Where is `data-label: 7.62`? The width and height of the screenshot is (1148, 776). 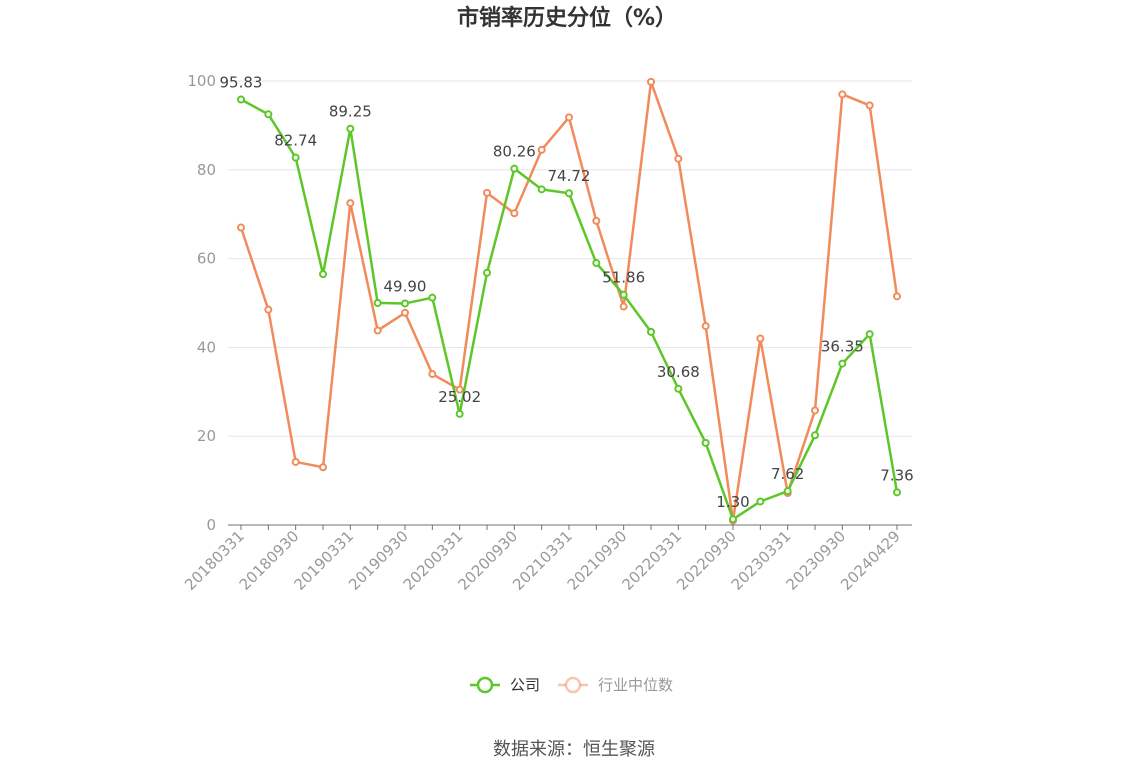
data-label: 7.62 is located at coordinates (787, 474).